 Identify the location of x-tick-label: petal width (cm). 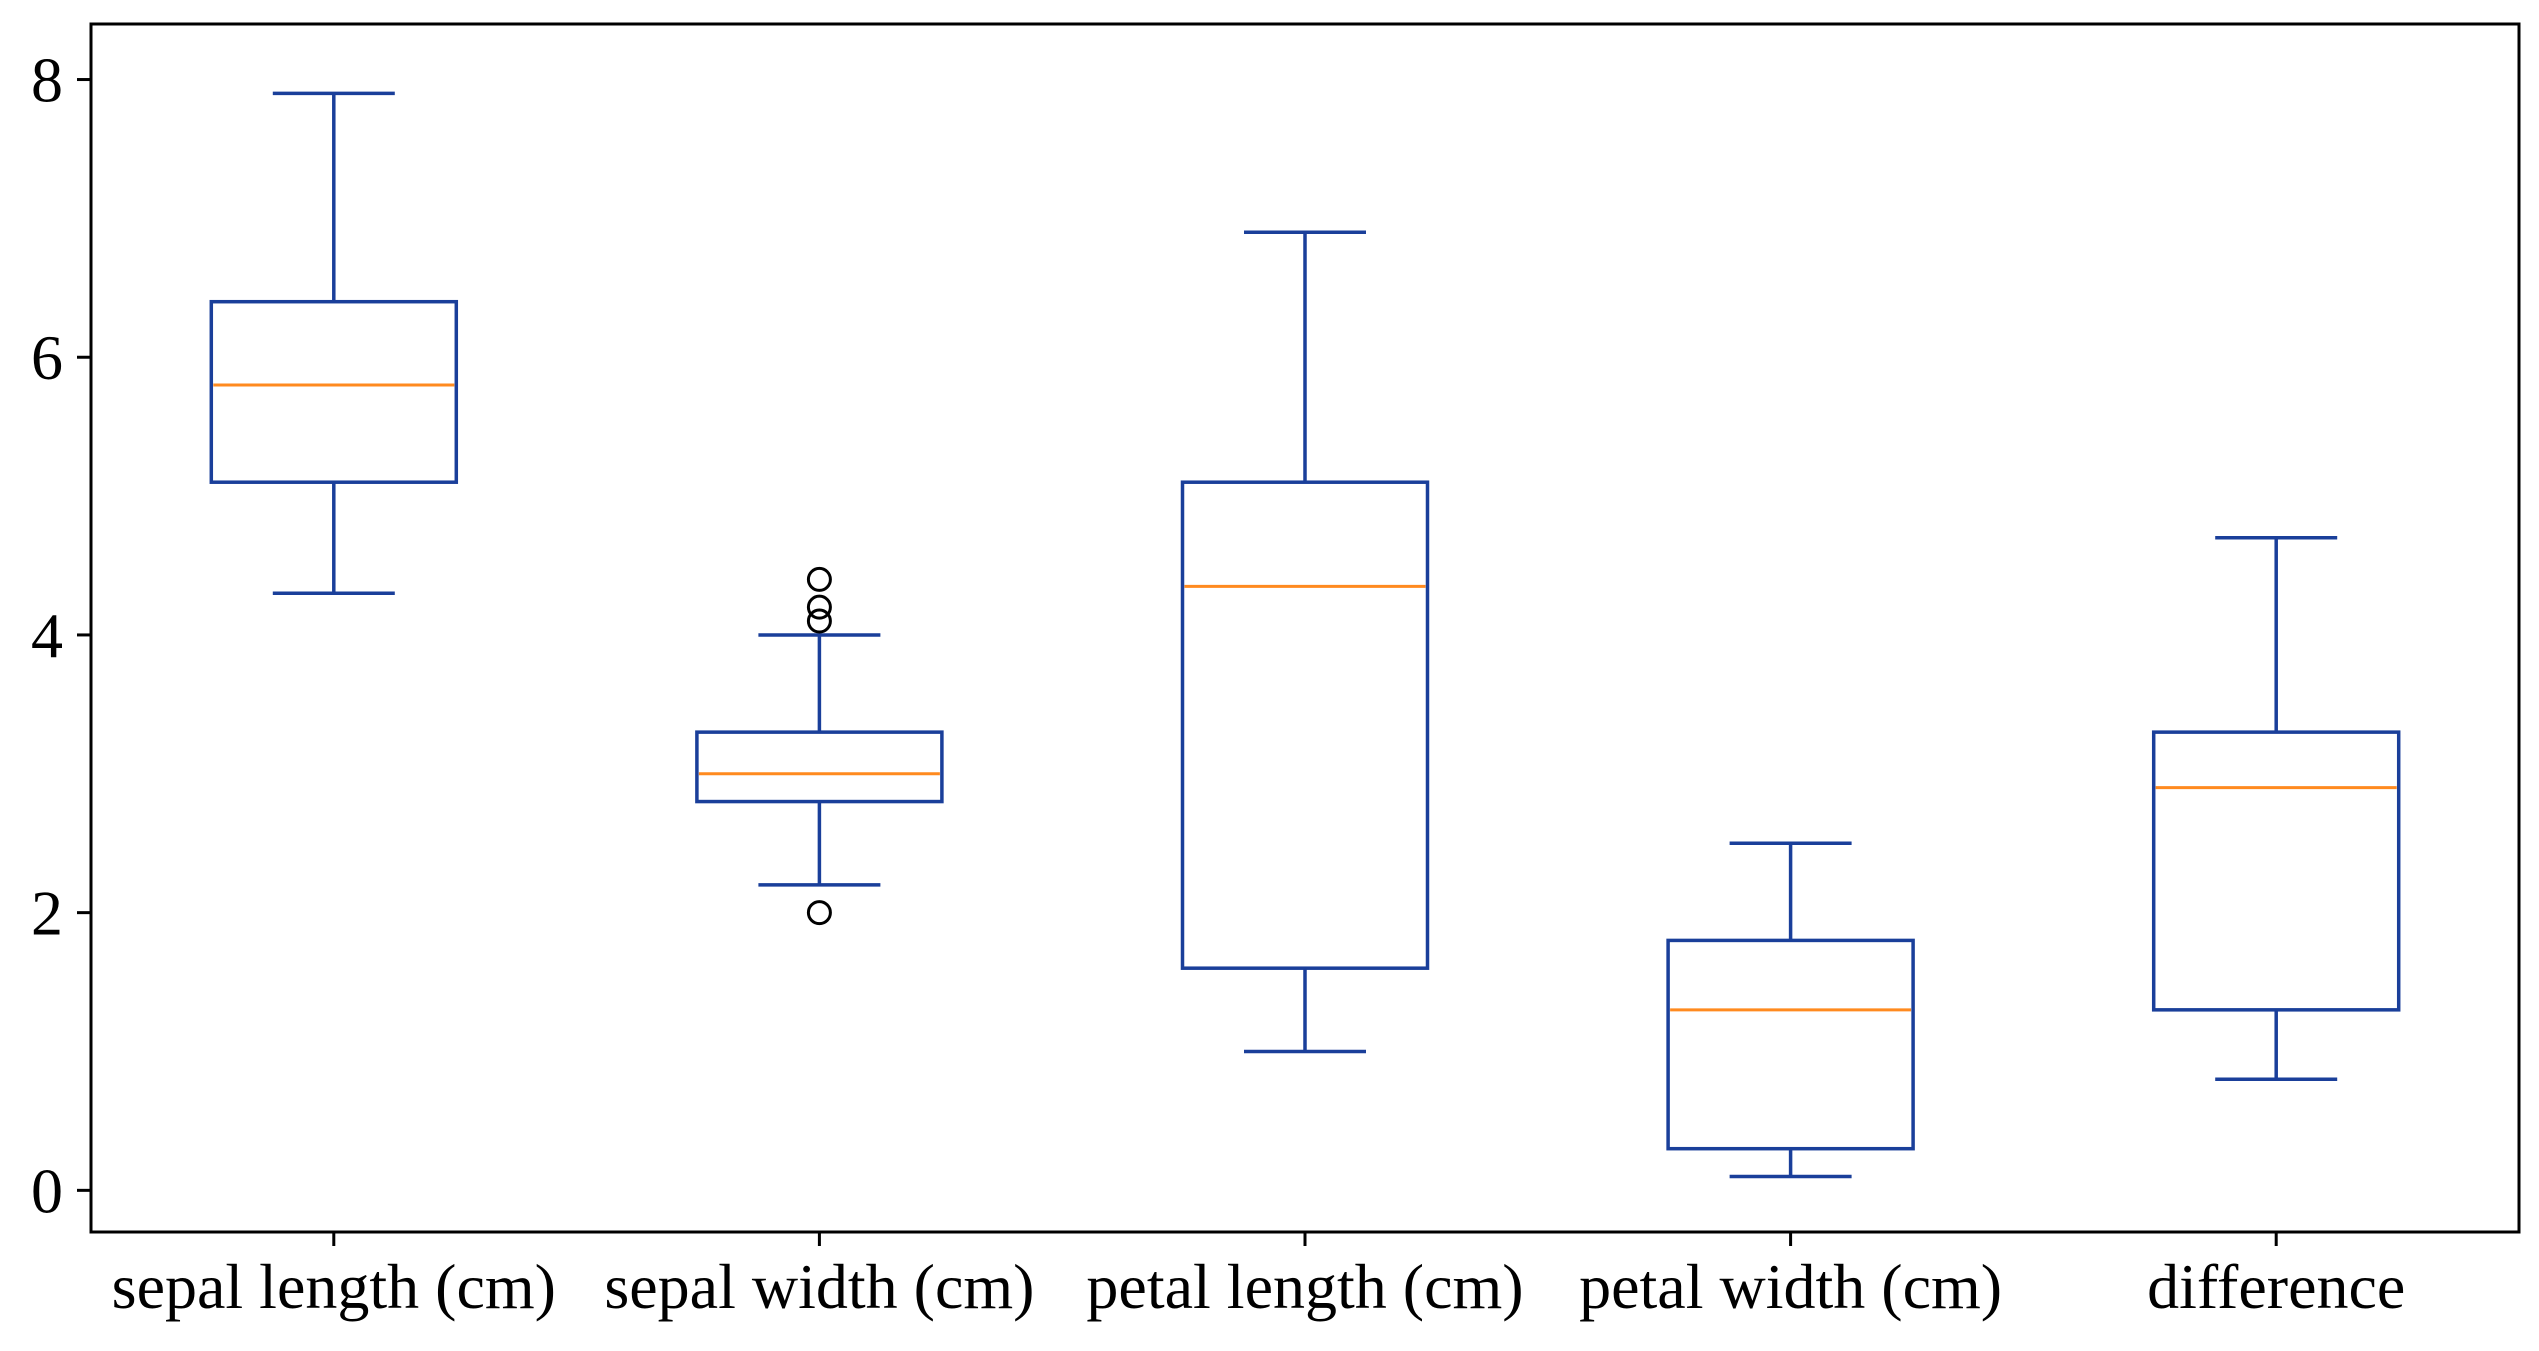
(1790, 1286).